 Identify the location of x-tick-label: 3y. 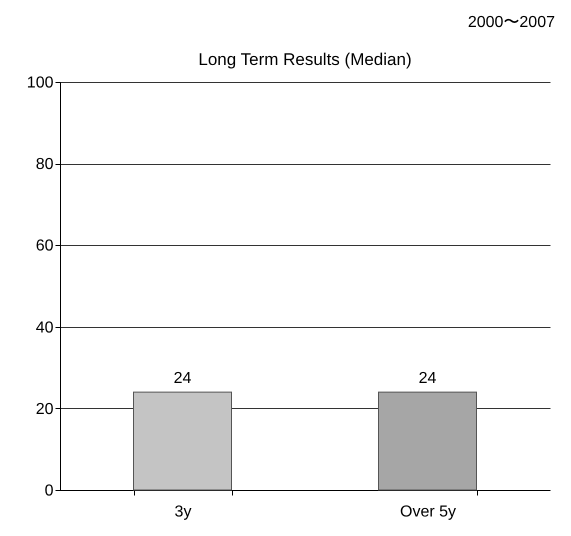
(183, 512).